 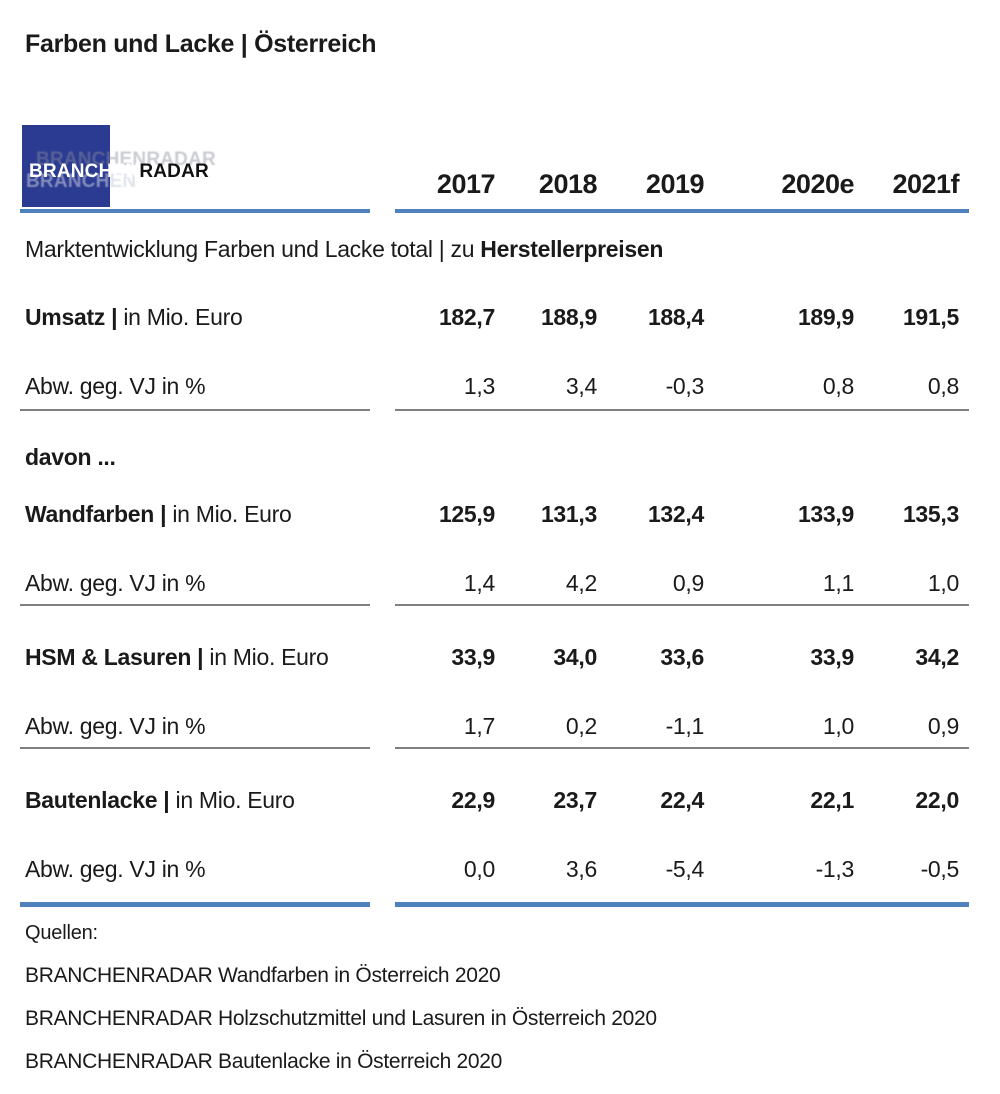 I want to click on year-header-2020e: 2020e, so click(x=817, y=184).